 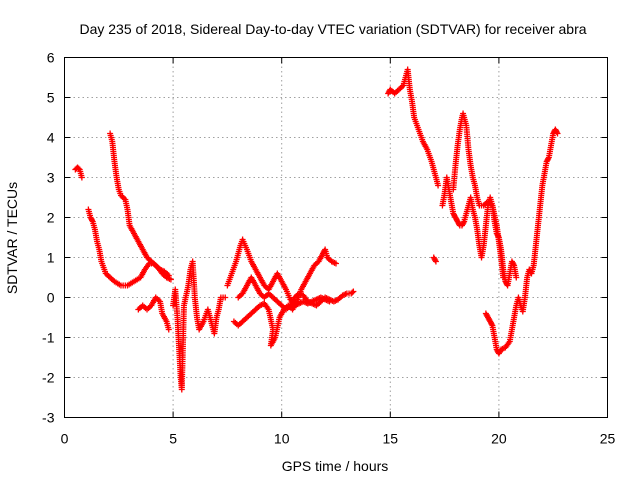 I want to click on y-tick-label: 2, so click(x=51, y=218).